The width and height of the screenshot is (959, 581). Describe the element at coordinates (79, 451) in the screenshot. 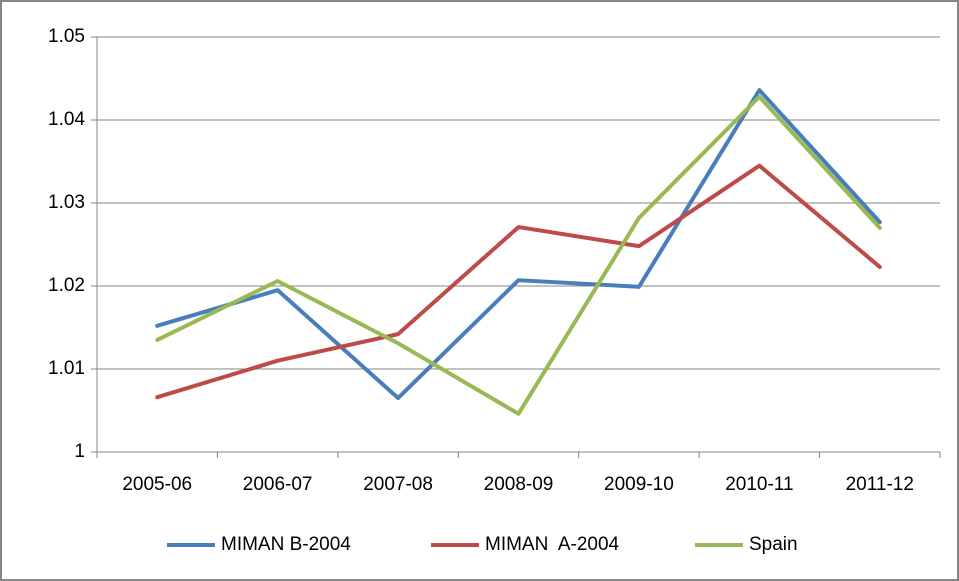

I see `y-tick-label: 1` at that location.